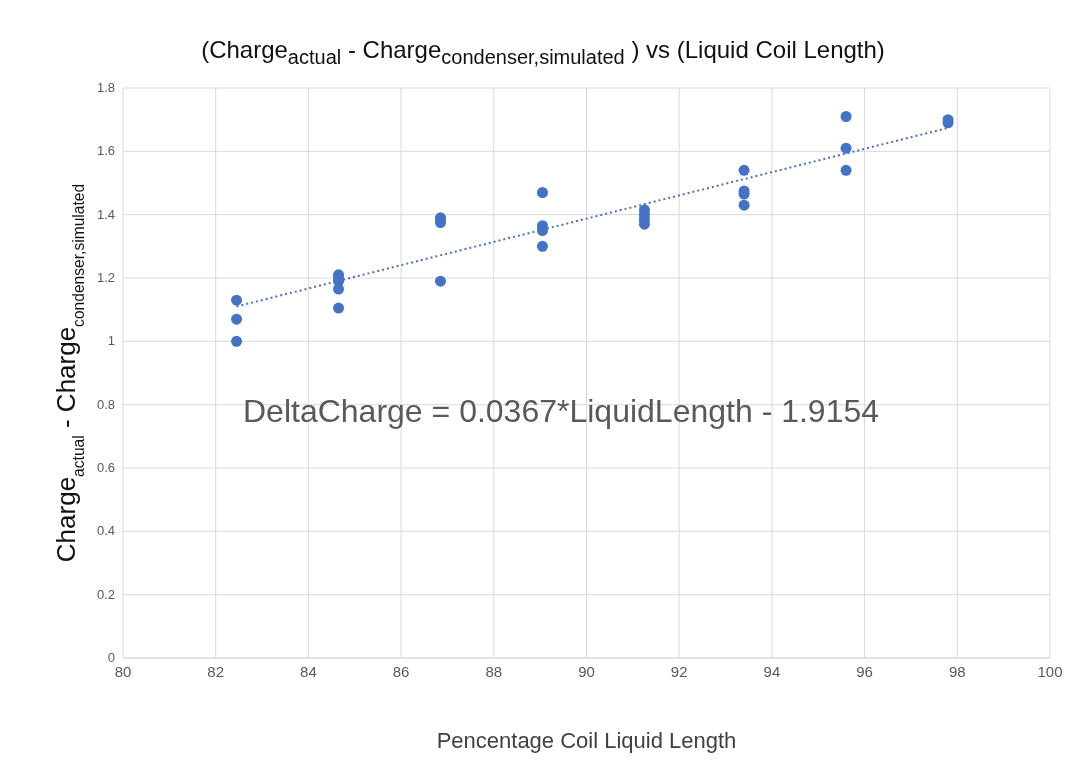 The width and height of the screenshot is (1089, 784). Describe the element at coordinates (586, 740) in the screenshot. I see `x-axis-title: Pencentage Coil Liquid Length` at that location.